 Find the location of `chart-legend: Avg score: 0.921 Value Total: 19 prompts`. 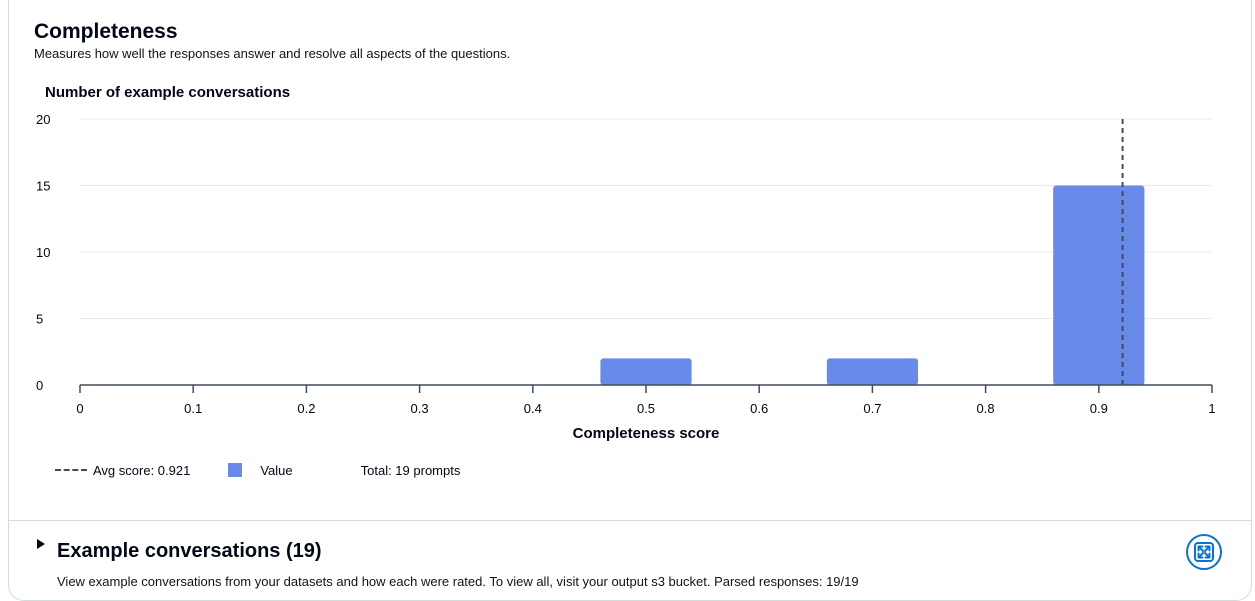

chart-legend: Avg score: 0.921 Value Total: 19 prompts is located at coordinates (257, 470).